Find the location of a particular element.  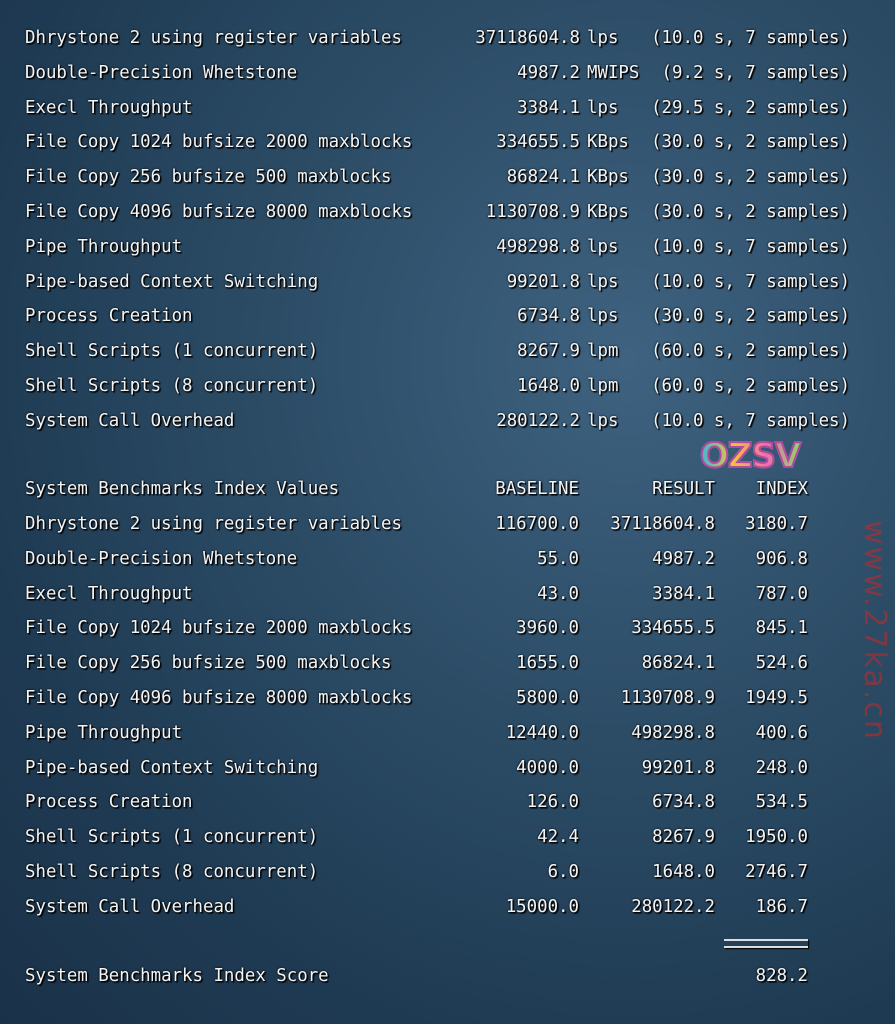

index-row-name: Process Creation is located at coordinates (109, 802).